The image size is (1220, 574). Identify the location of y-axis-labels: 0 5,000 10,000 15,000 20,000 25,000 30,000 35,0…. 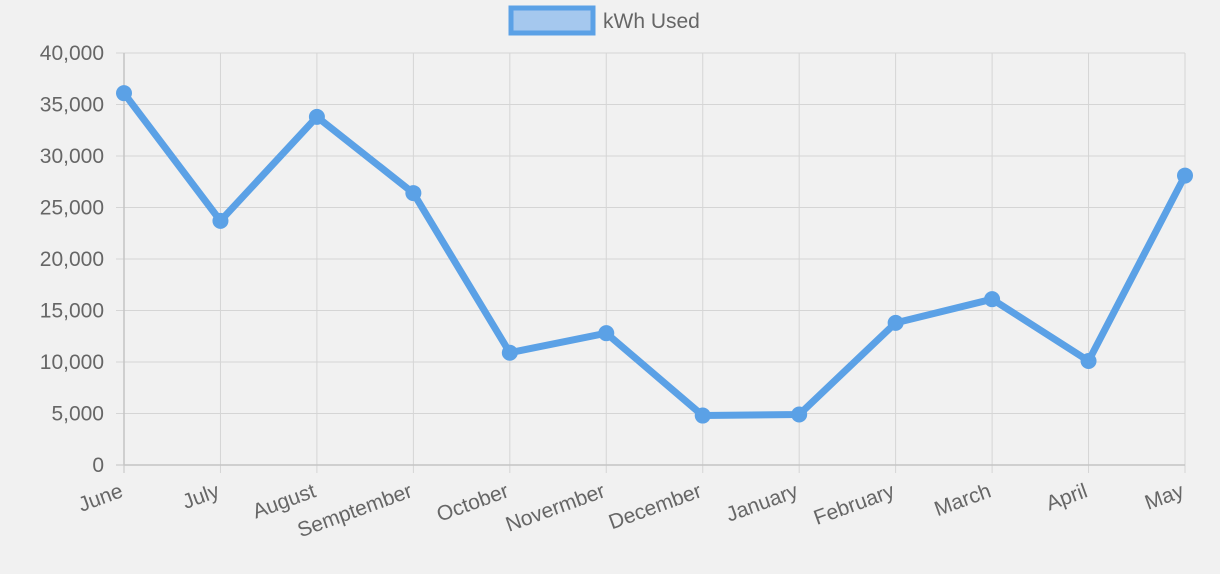
(72, 259).